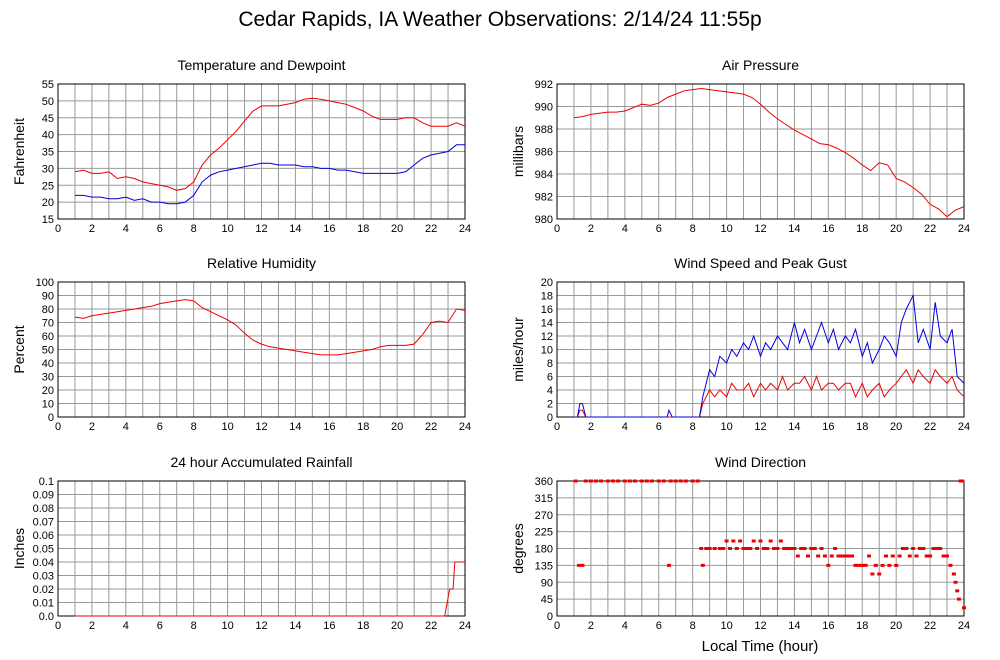  What do you see at coordinates (544, 220) in the screenshot?
I see `y-tick-label: 980` at bounding box center [544, 220].